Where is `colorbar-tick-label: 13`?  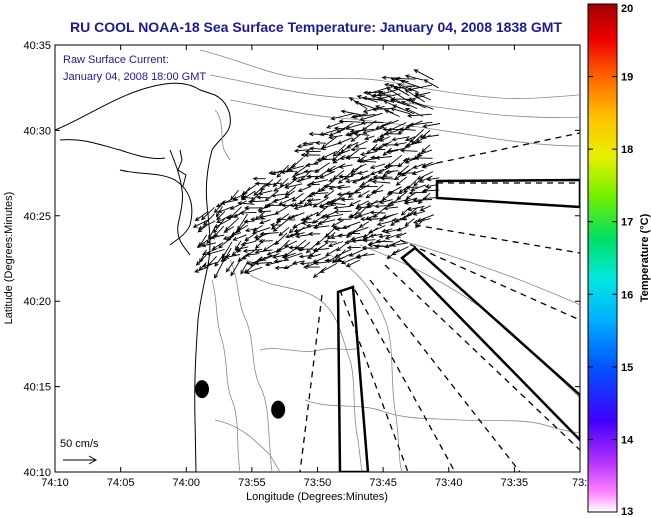 colorbar-tick-label: 13 is located at coordinates (627, 512).